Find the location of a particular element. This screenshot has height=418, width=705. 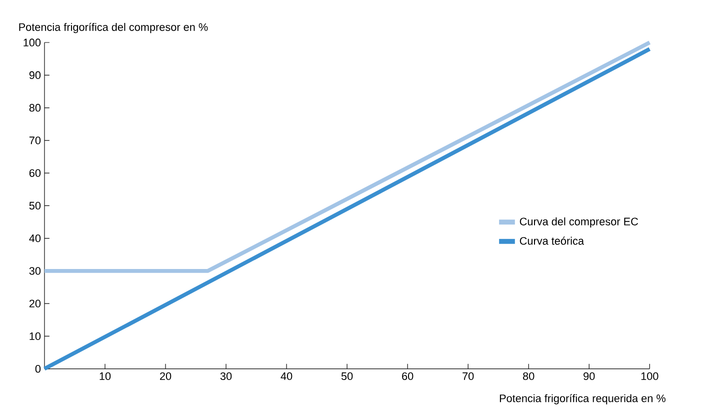

x-tick-label: 80 is located at coordinates (528, 376).